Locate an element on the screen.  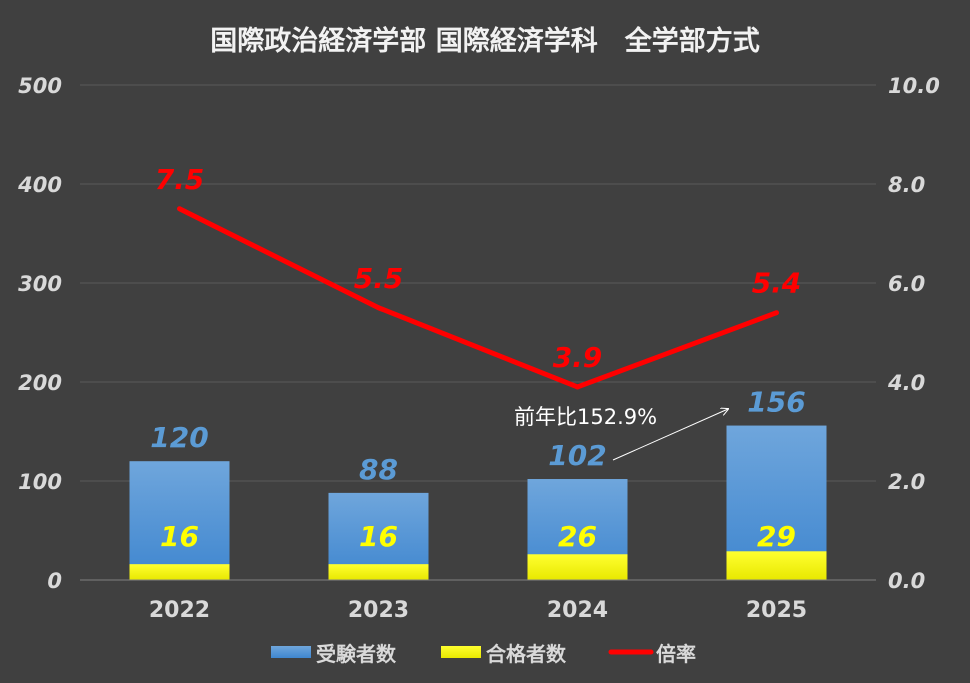
left-axis-tick: 100 is located at coordinates (40, 482).